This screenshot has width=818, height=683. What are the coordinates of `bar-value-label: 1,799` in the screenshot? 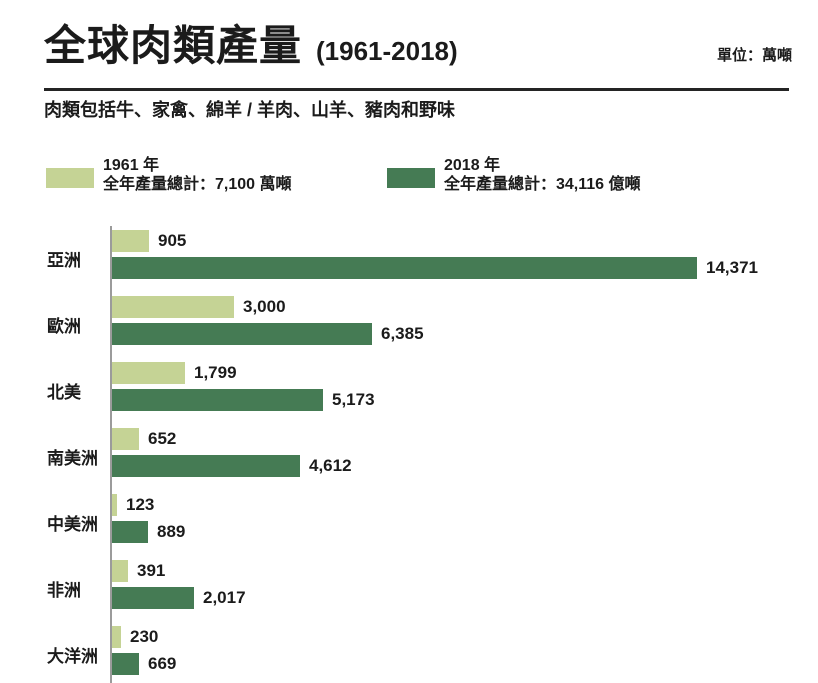 It's located at (215, 372).